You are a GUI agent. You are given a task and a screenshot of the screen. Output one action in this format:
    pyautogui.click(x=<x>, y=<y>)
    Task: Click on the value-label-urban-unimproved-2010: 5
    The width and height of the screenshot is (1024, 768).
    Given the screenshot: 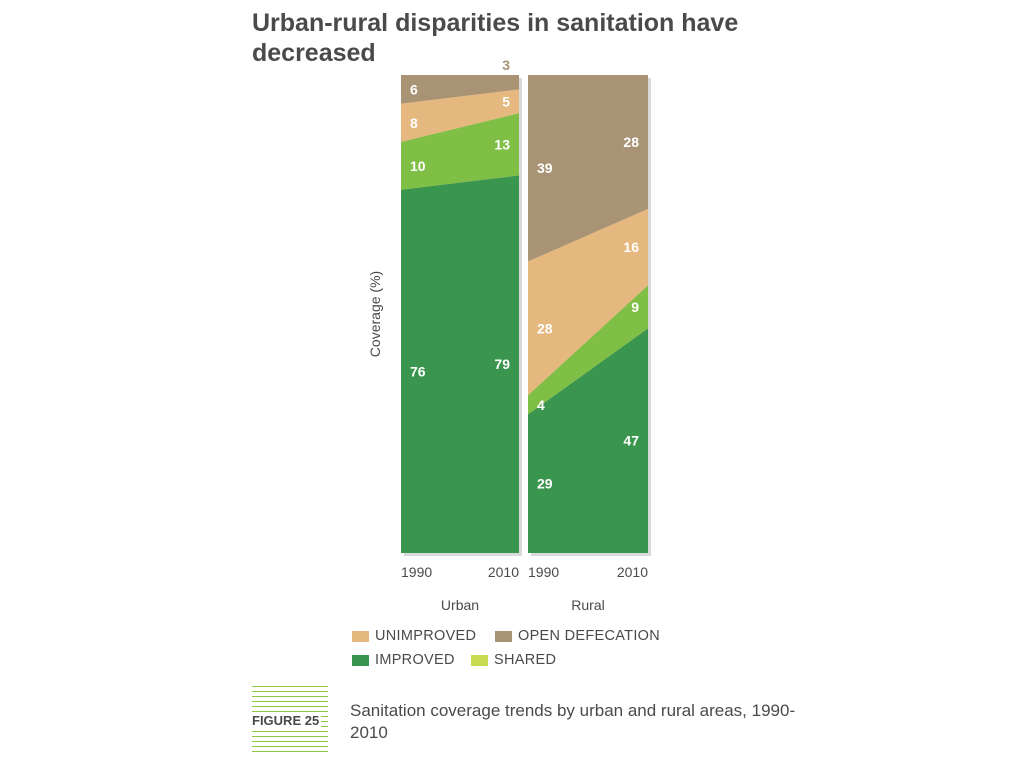 What is the action you would take?
    pyautogui.click(x=506, y=101)
    